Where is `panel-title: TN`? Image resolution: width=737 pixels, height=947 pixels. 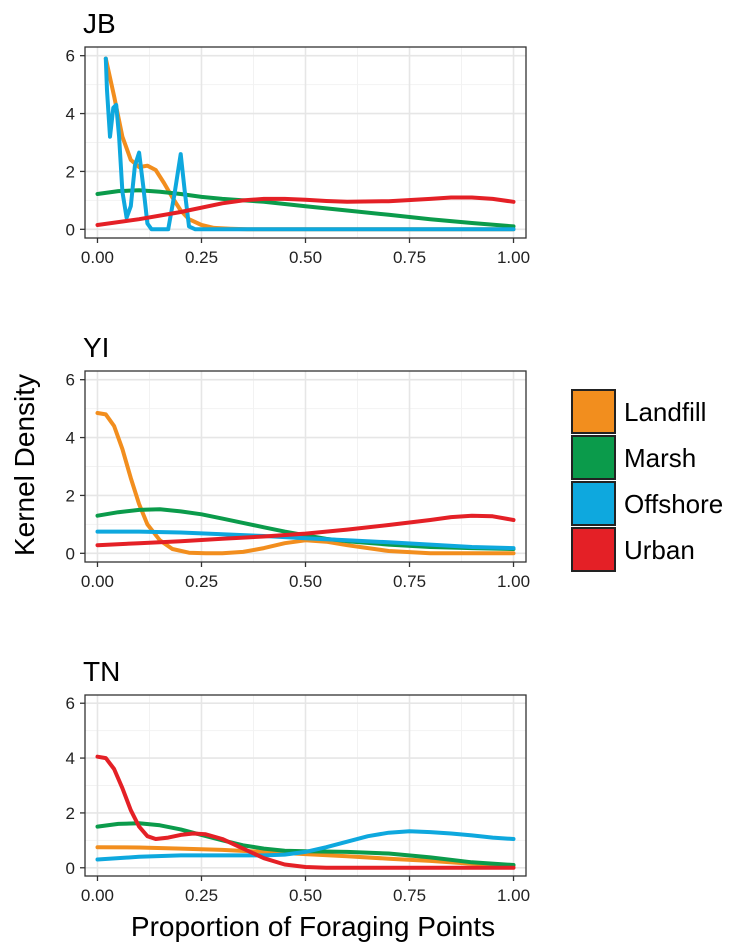
panel-title: TN is located at coordinates (101, 671).